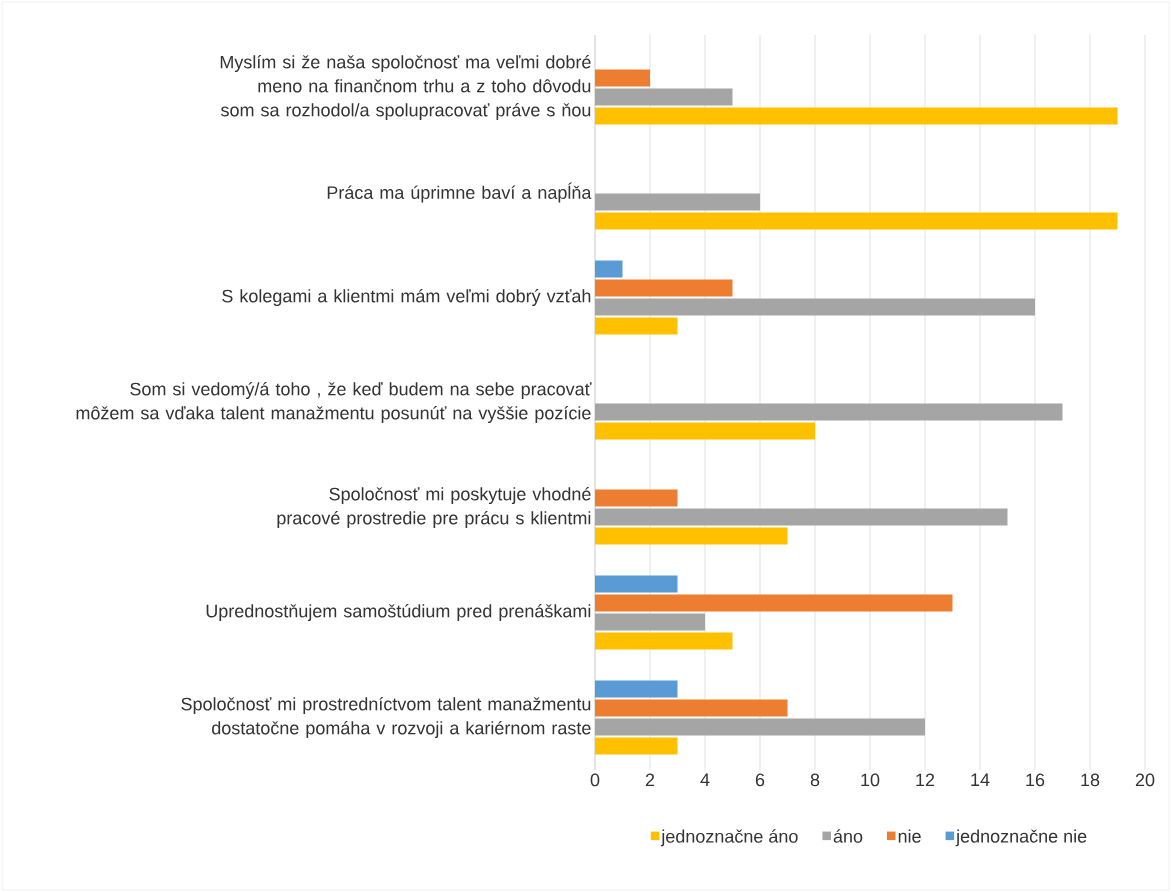  I want to click on x-tick-label: 6, so click(760, 780).